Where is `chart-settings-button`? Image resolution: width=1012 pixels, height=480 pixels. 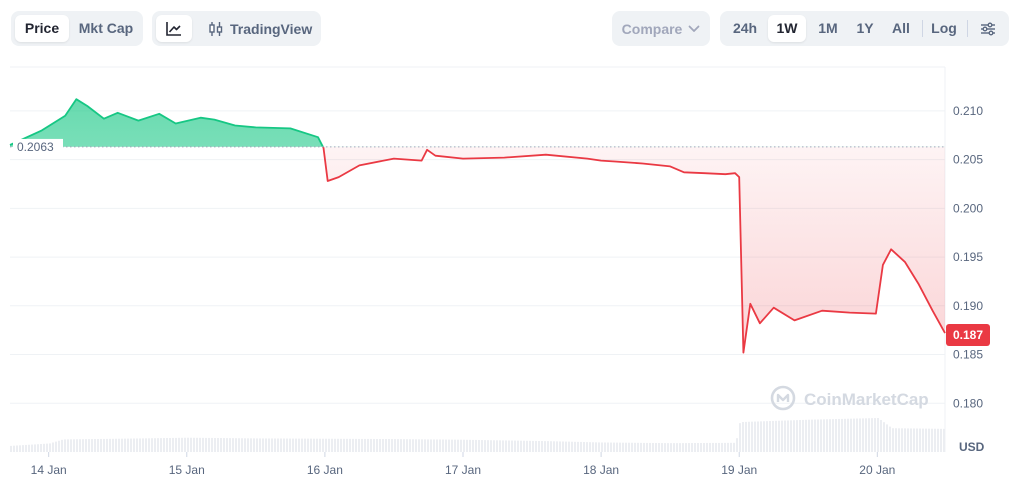
chart-settings-button is located at coordinates (988, 28).